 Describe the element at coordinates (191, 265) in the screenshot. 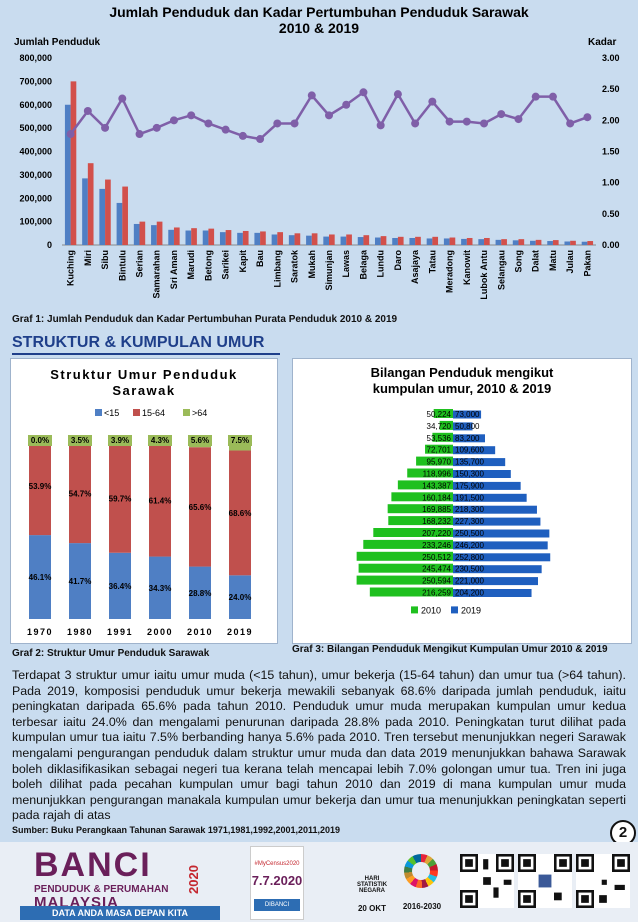

I see `x-tick-label: Marudi` at that location.